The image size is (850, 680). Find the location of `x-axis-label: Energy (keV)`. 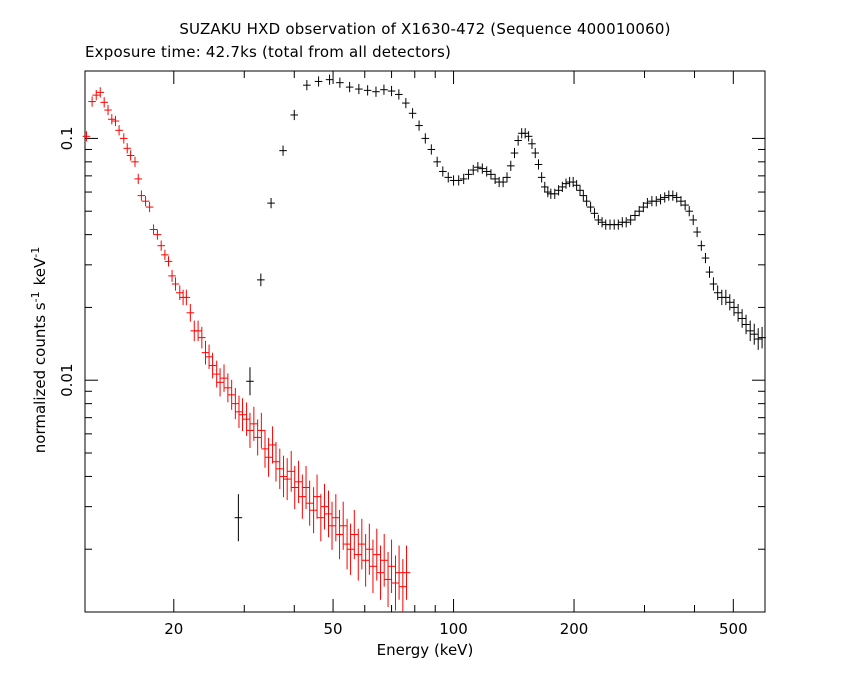

x-axis-label: Energy (keV) is located at coordinates (425, 650).